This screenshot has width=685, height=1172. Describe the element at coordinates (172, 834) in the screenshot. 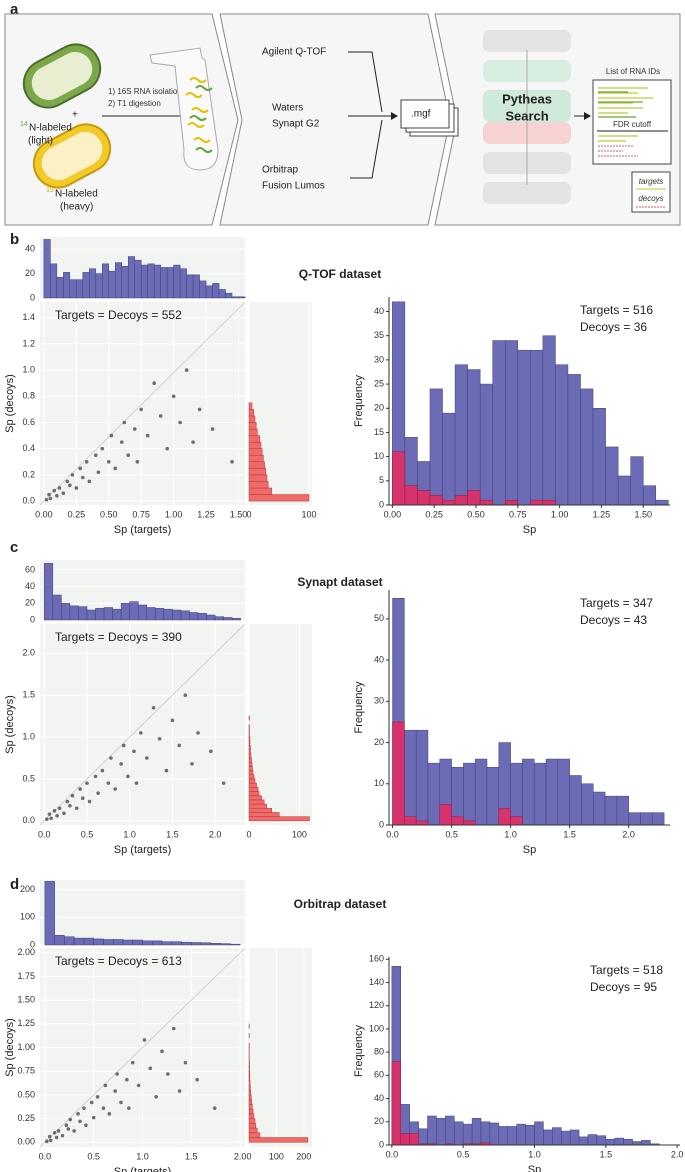

I see `x-tick-label: 1.5` at that location.